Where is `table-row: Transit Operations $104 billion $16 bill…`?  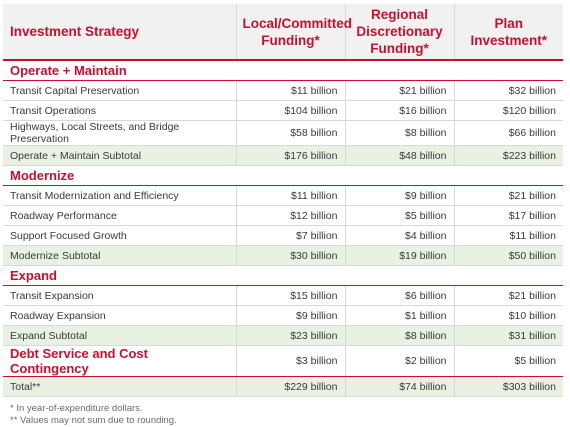
table-row: Transit Operations $104 billion $16 bill… is located at coordinates (283, 110).